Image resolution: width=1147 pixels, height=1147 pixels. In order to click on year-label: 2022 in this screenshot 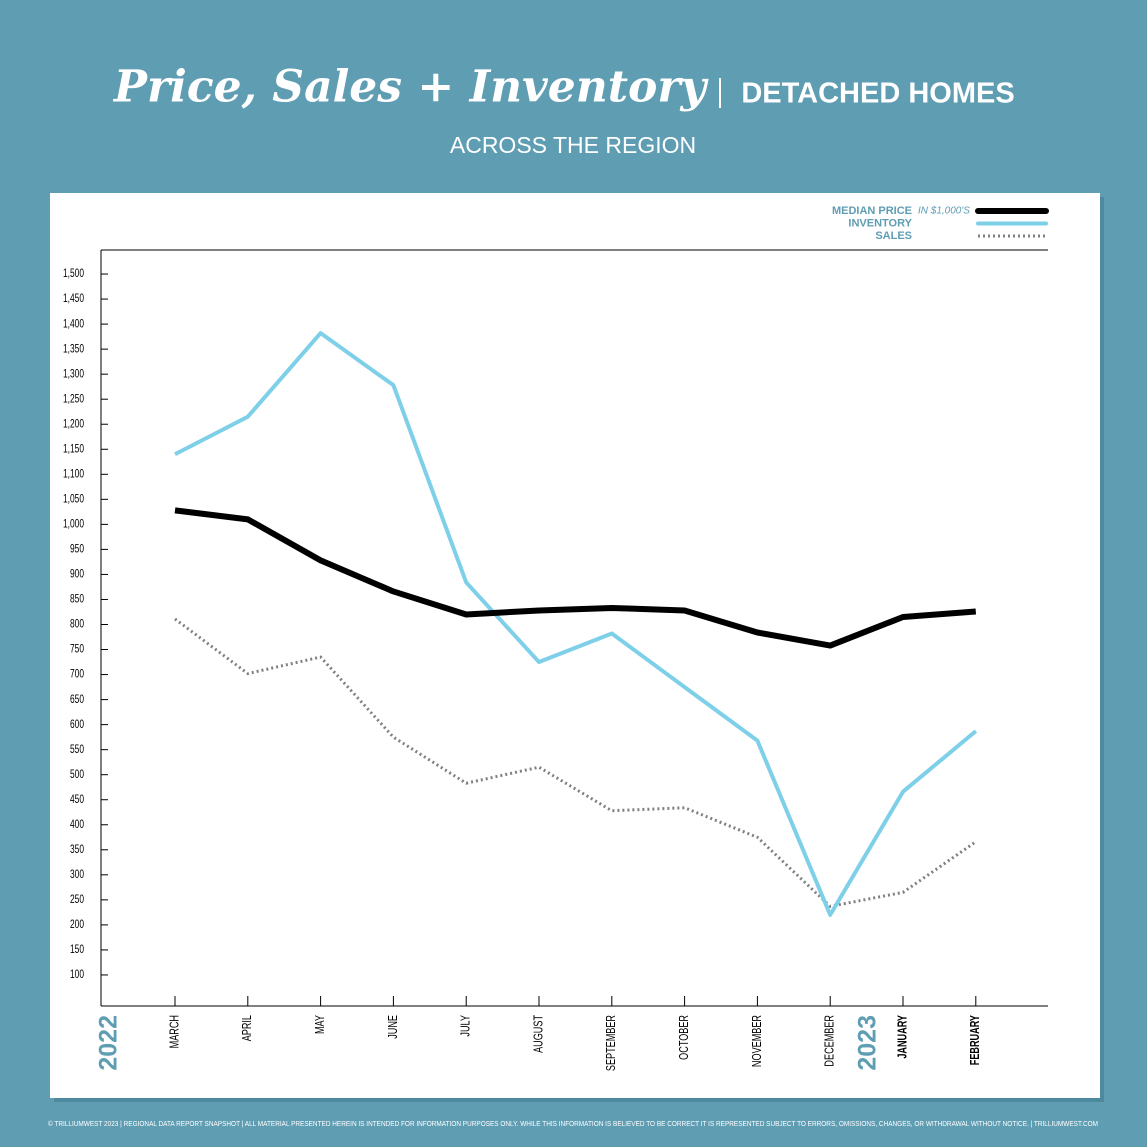, I will do `click(109, 1043)`.